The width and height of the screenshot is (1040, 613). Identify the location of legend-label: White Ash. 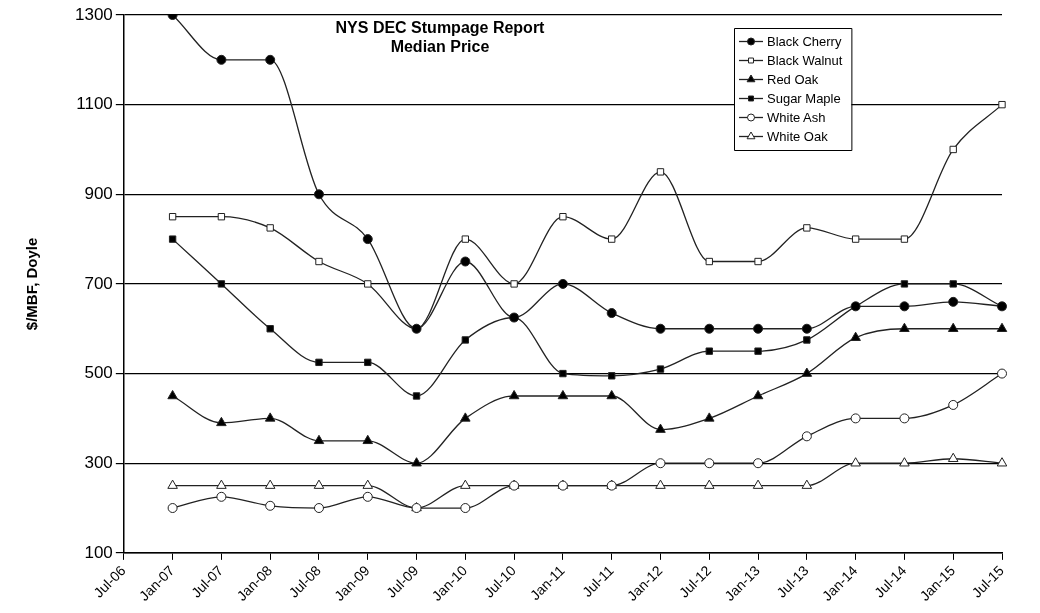
(796, 118).